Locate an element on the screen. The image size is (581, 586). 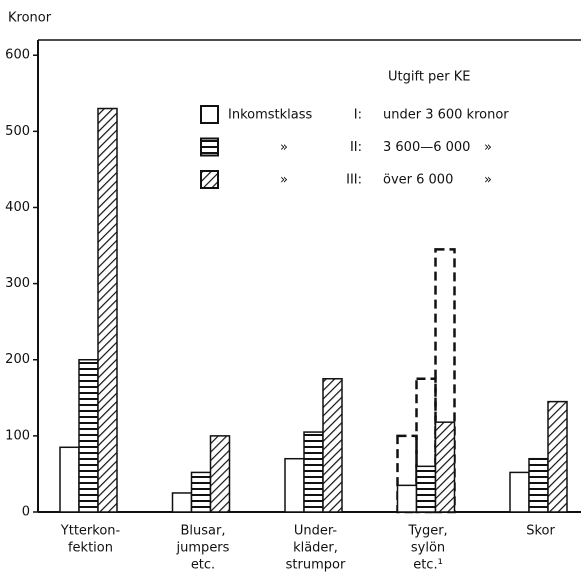
x-tick-label: sylön is located at coordinates (428, 548).